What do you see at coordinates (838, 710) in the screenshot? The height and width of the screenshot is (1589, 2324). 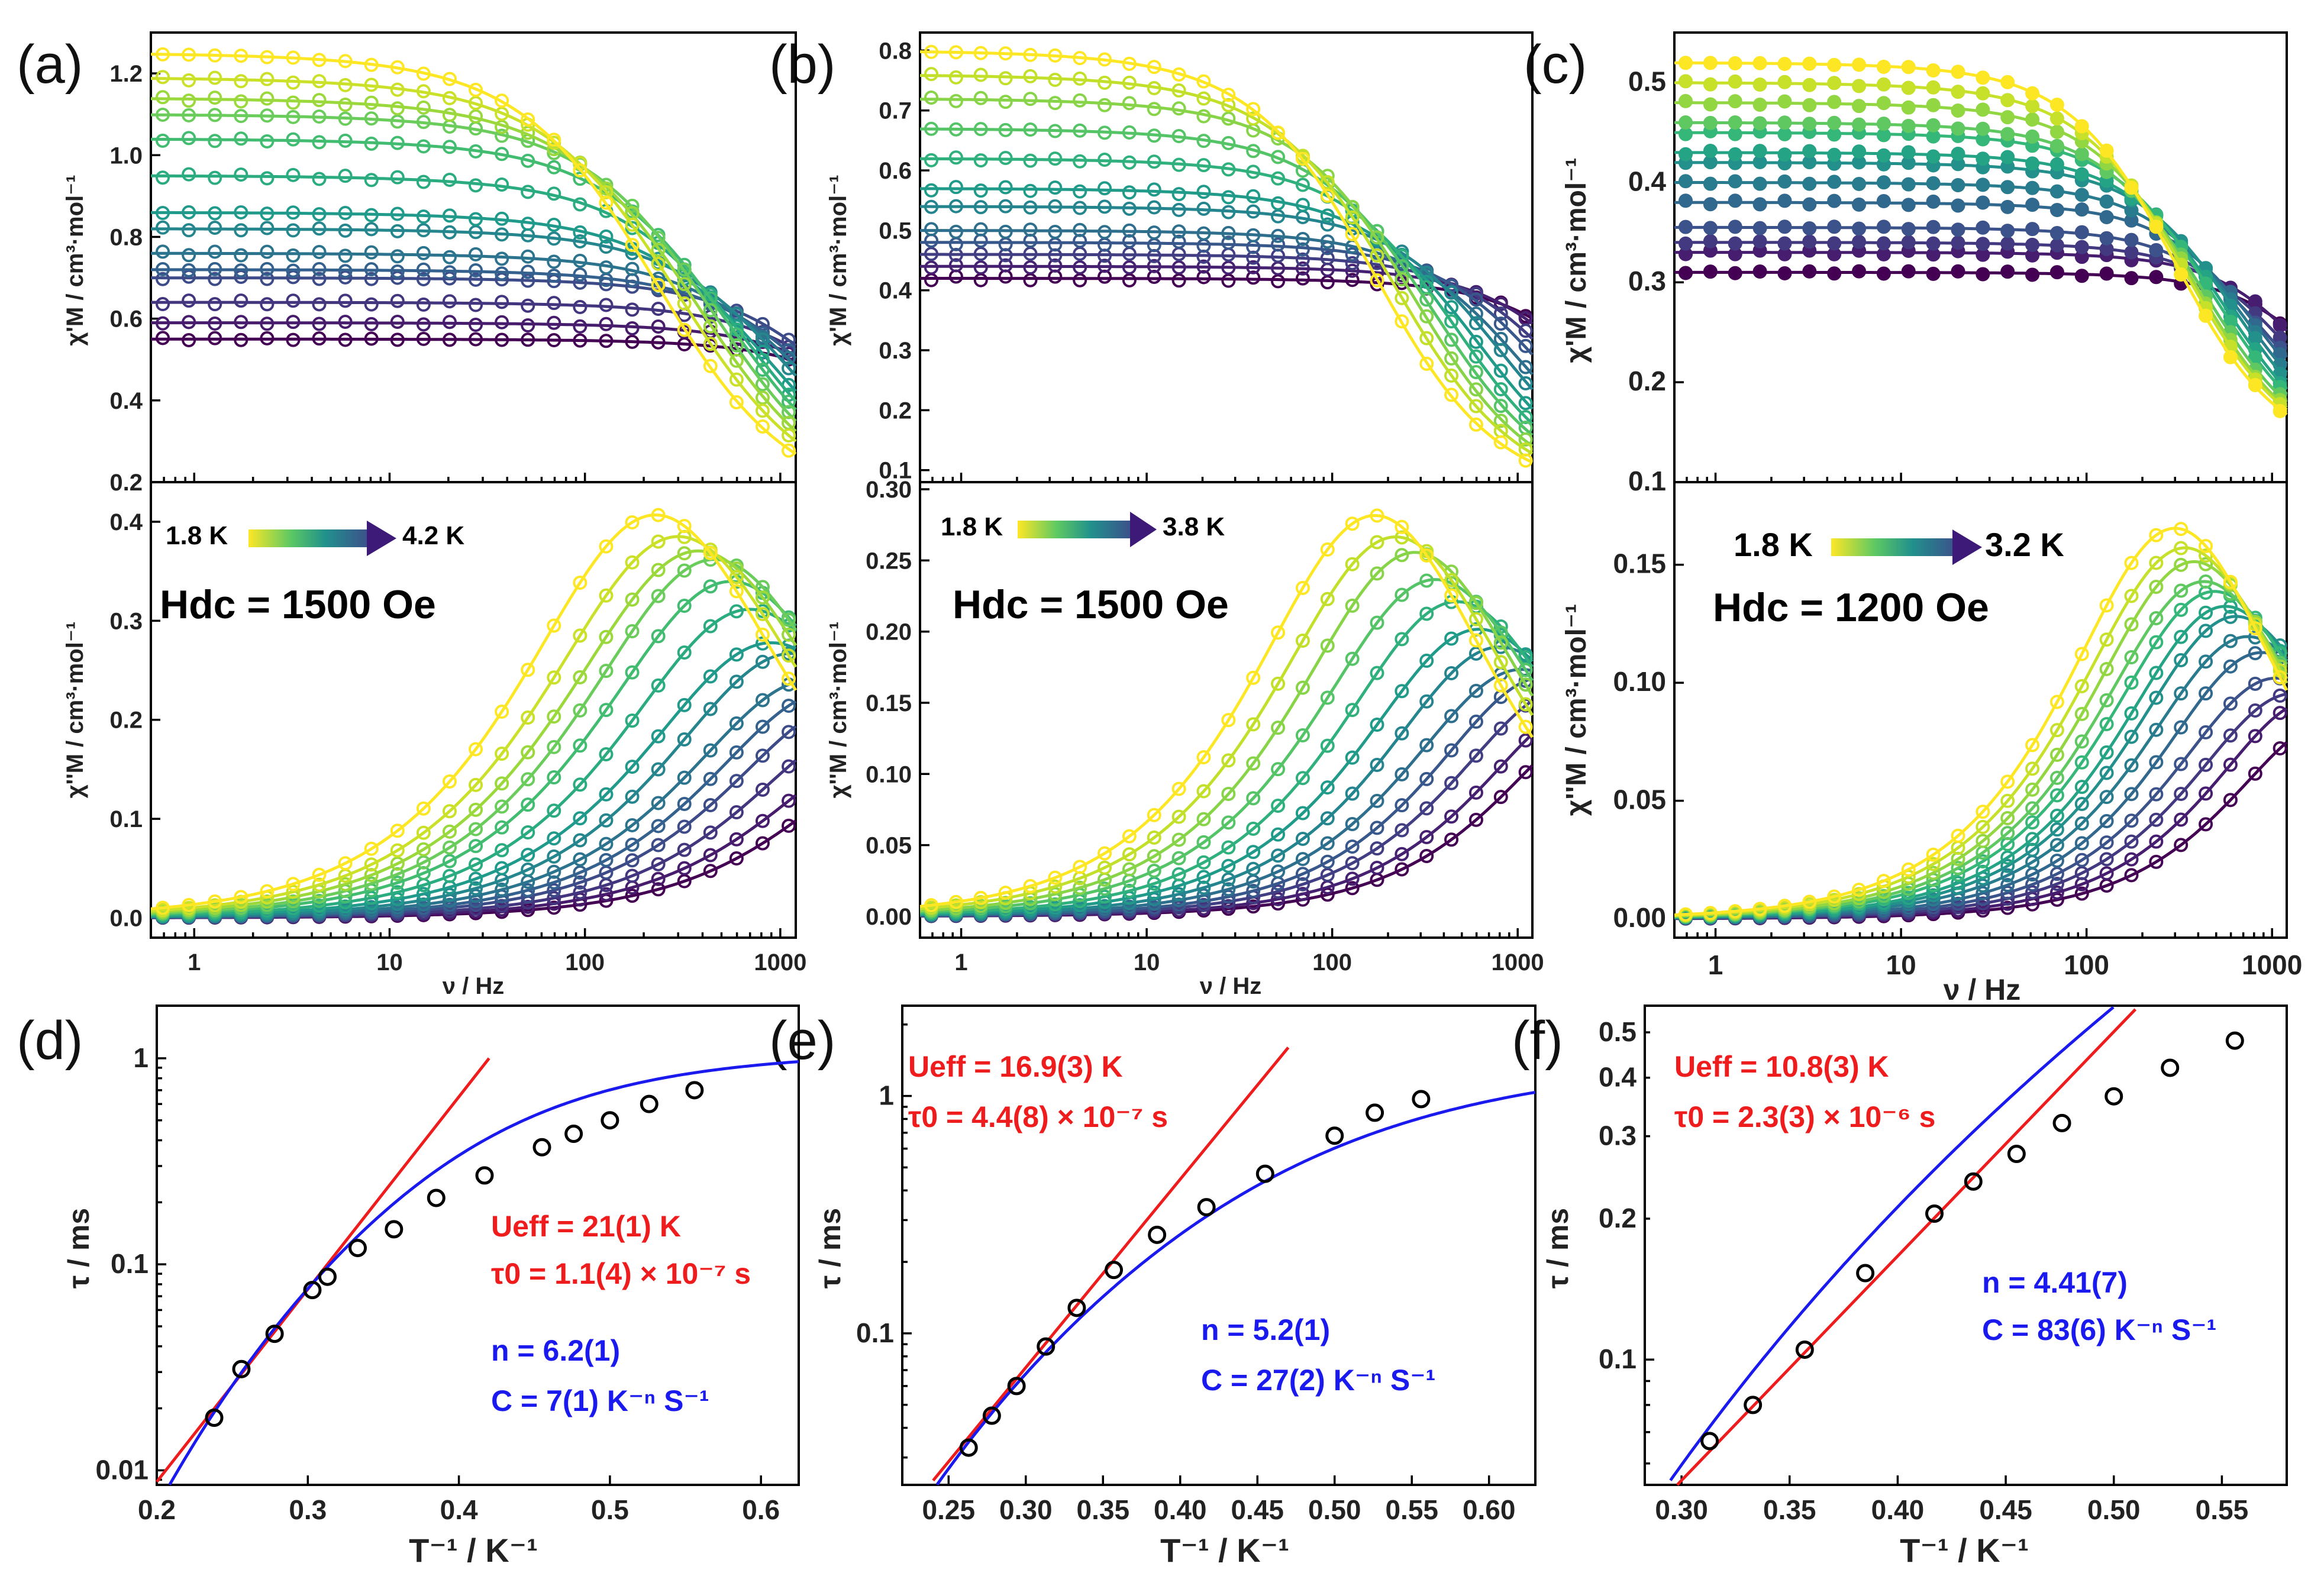 I see `panel-b-ylabel-bottom: χ''M / cm³·mol⁻¹` at bounding box center [838, 710].